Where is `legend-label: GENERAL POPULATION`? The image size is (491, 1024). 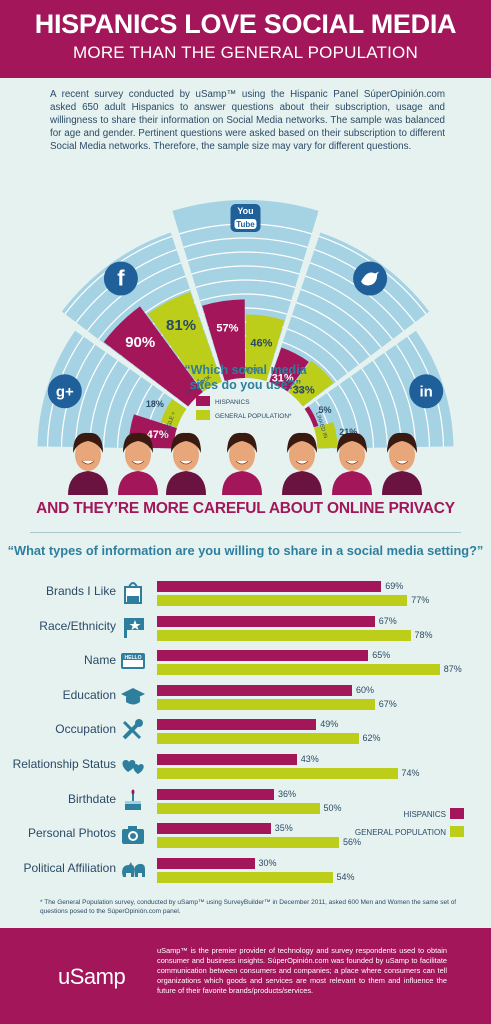 legend-label: GENERAL POPULATION is located at coordinates (400, 832).